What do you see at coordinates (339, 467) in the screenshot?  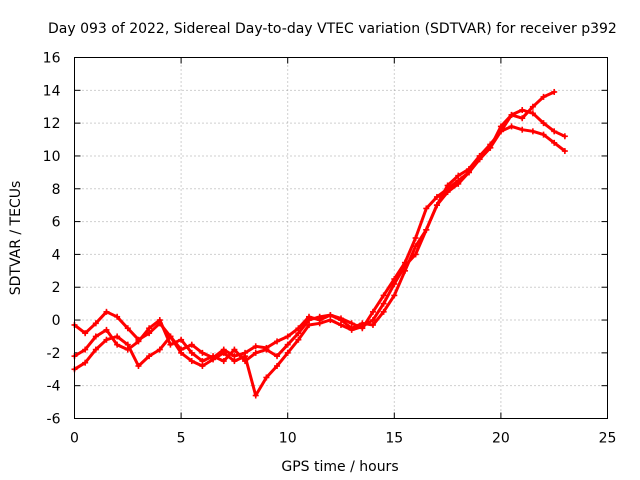 I see `x-axis-label: GPS time / hours` at bounding box center [339, 467].